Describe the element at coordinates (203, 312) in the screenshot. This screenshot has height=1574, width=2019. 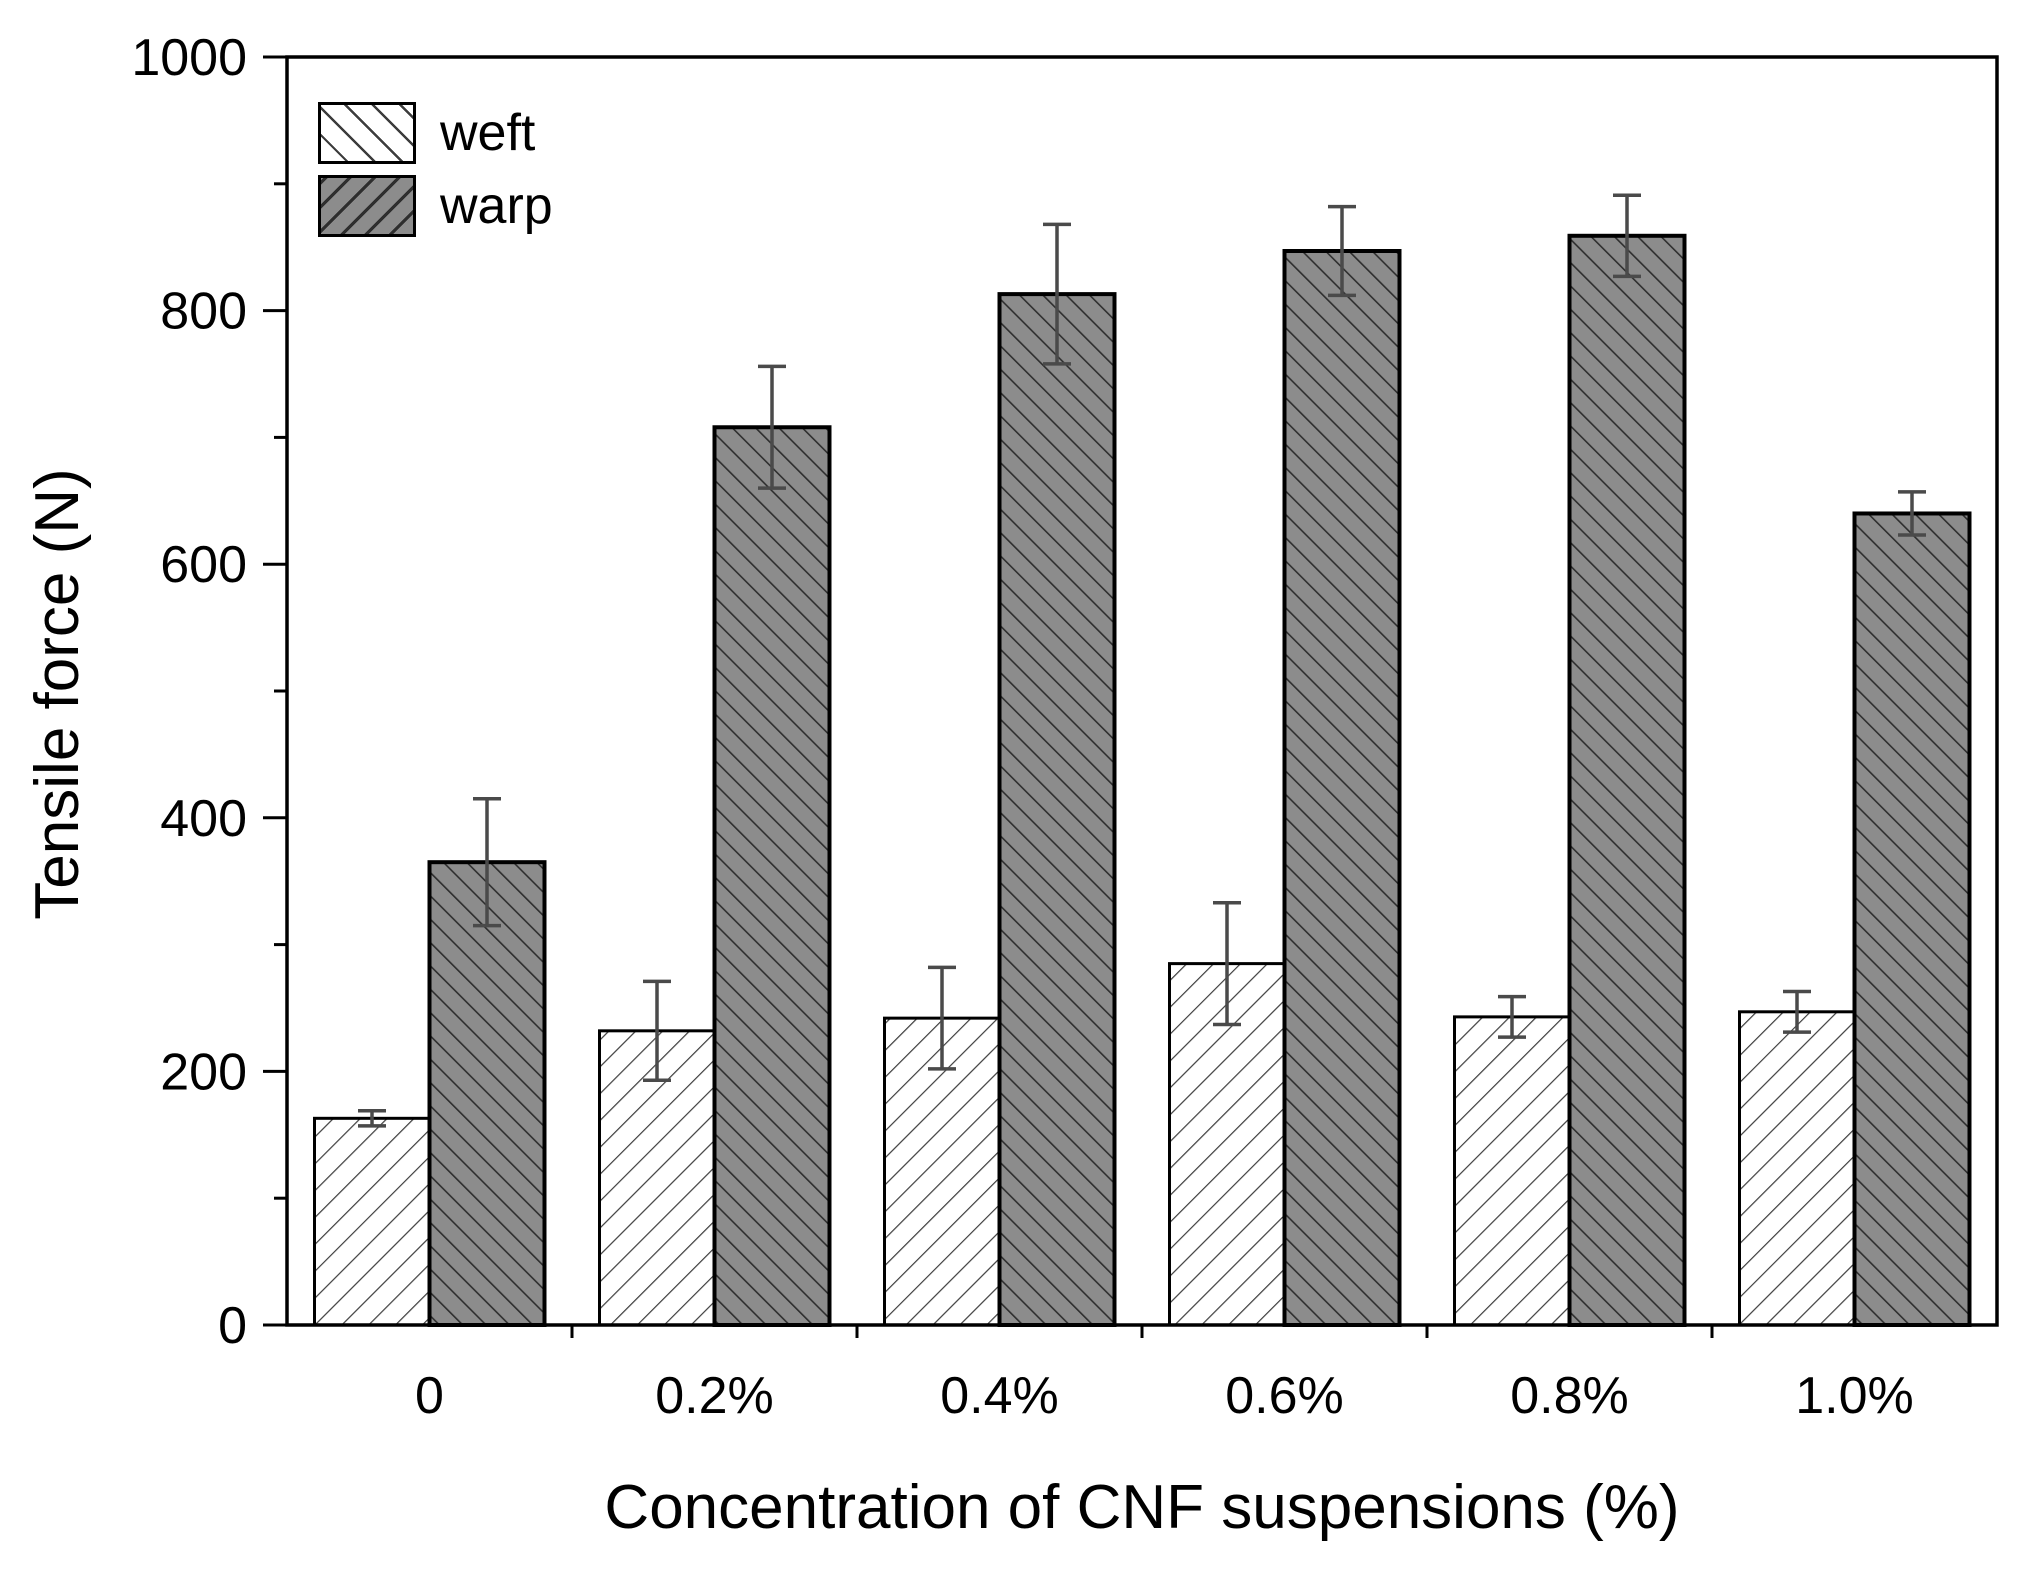
I see `y-tick-label-800: 800` at that location.